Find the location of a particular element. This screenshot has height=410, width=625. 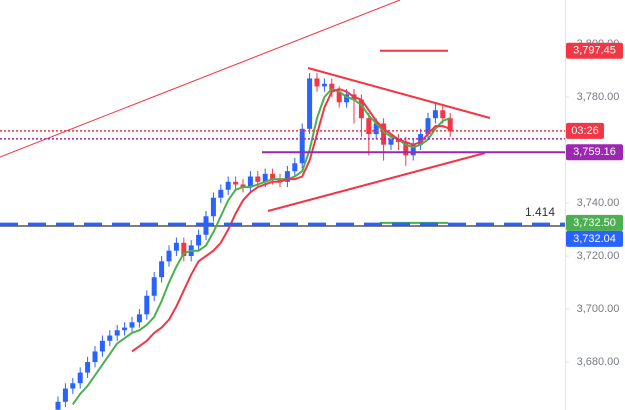

y-tick-label: 3,740.00 is located at coordinates (598, 203).